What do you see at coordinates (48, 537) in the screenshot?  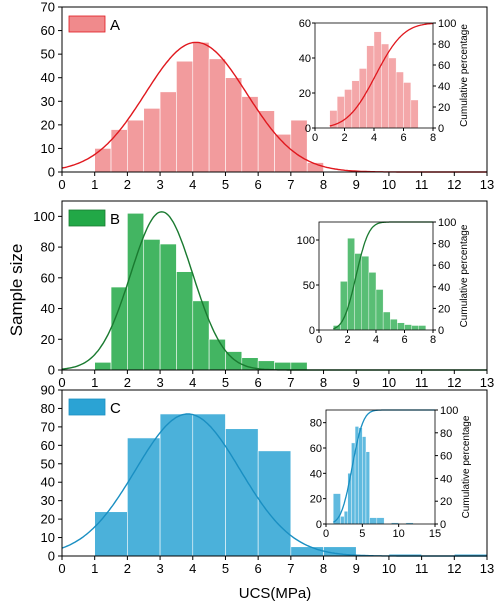 I see `y-tick-label: 10` at bounding box center [48, 537].